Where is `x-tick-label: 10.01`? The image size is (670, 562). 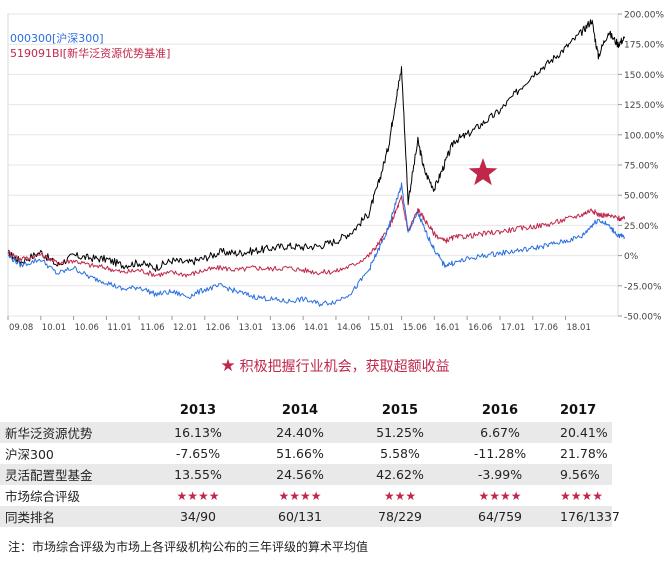 x-tick-label: 10.01 is located at coordinates (54, 328).